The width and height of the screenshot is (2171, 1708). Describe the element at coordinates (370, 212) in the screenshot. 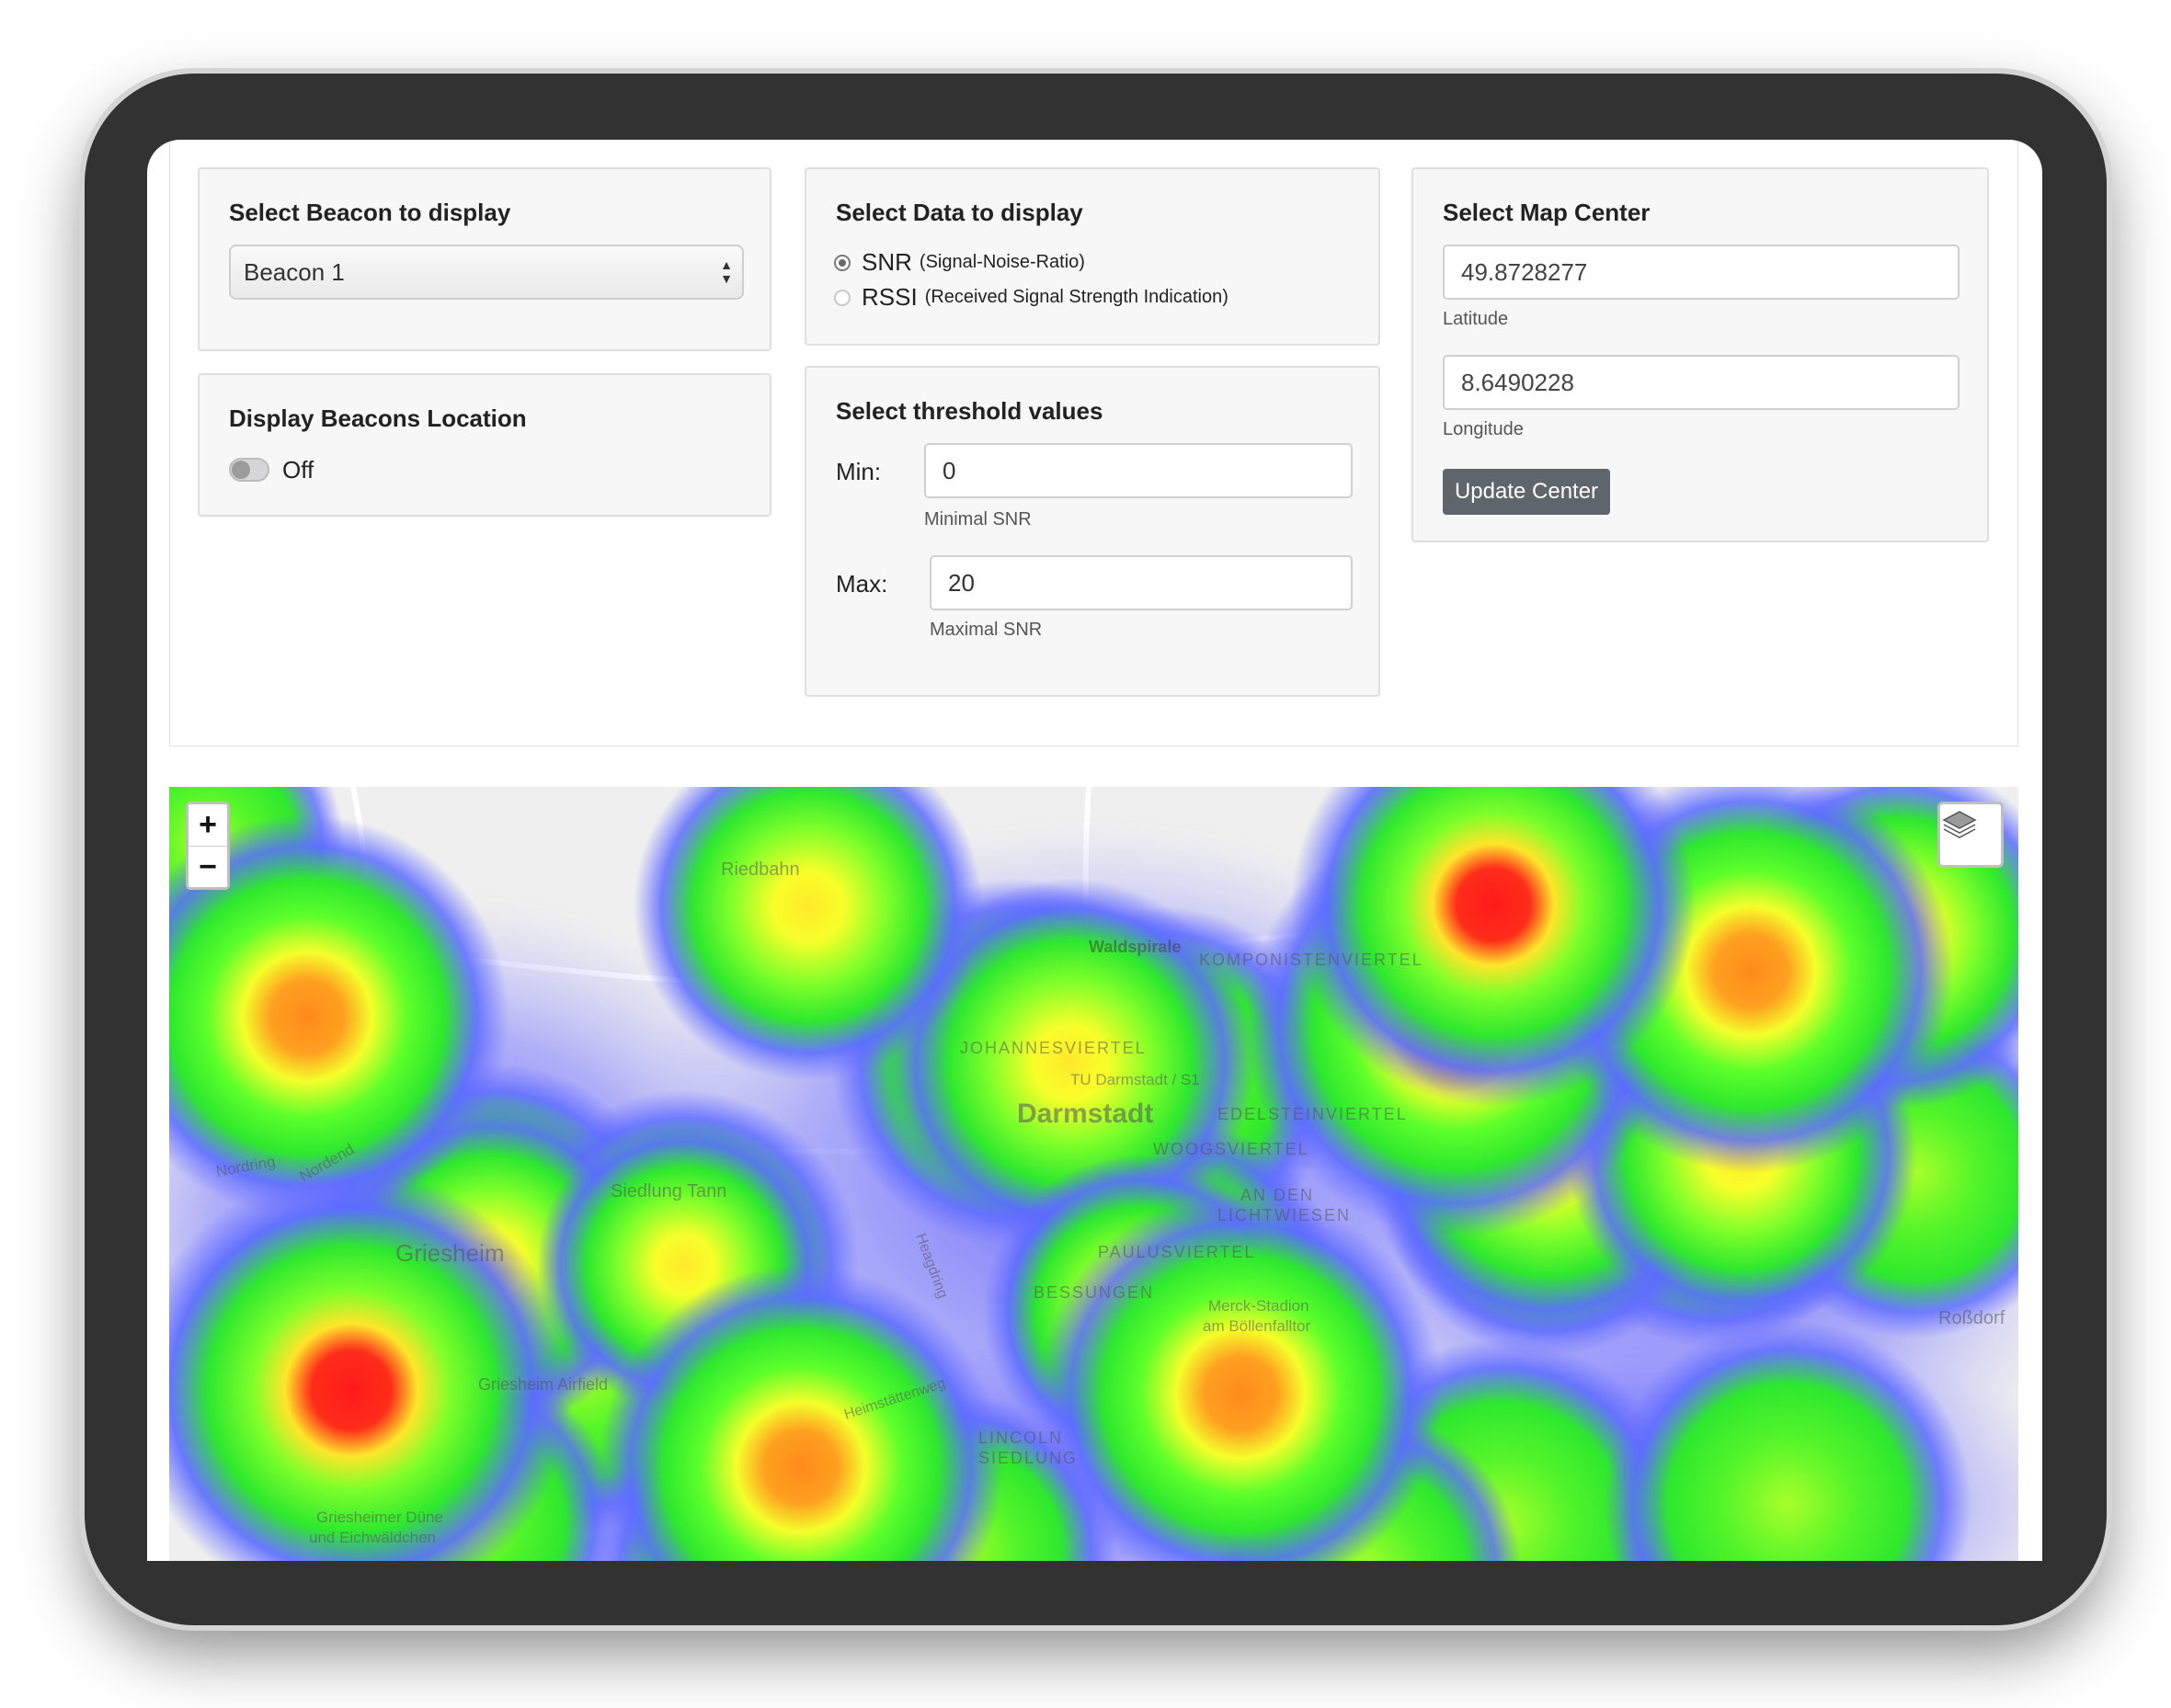

I see `beacon-panel-title: Select Beacon to display` at that location.